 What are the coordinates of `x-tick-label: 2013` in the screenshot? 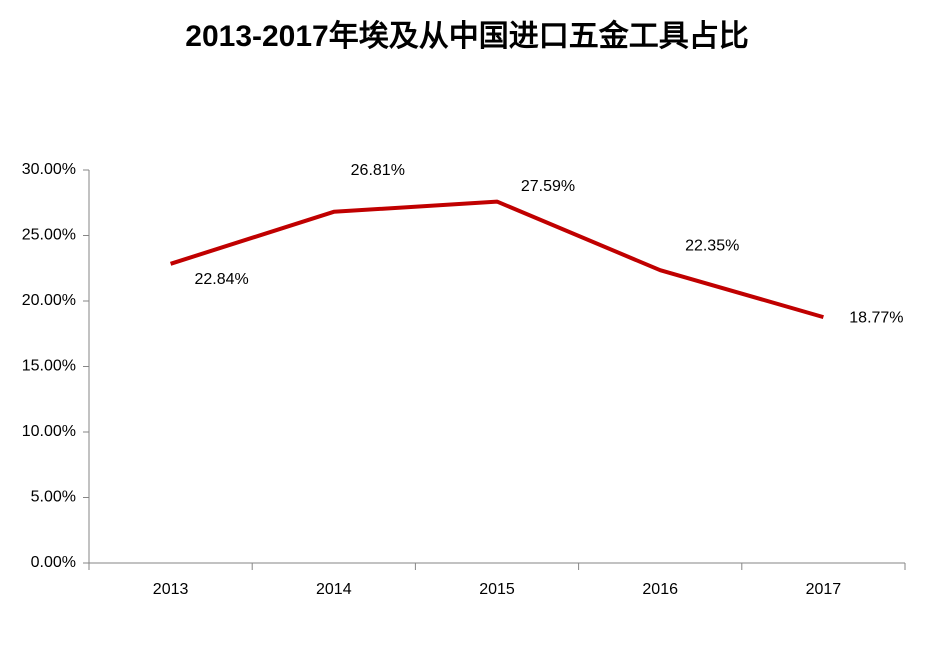 It's located at (171, 589).